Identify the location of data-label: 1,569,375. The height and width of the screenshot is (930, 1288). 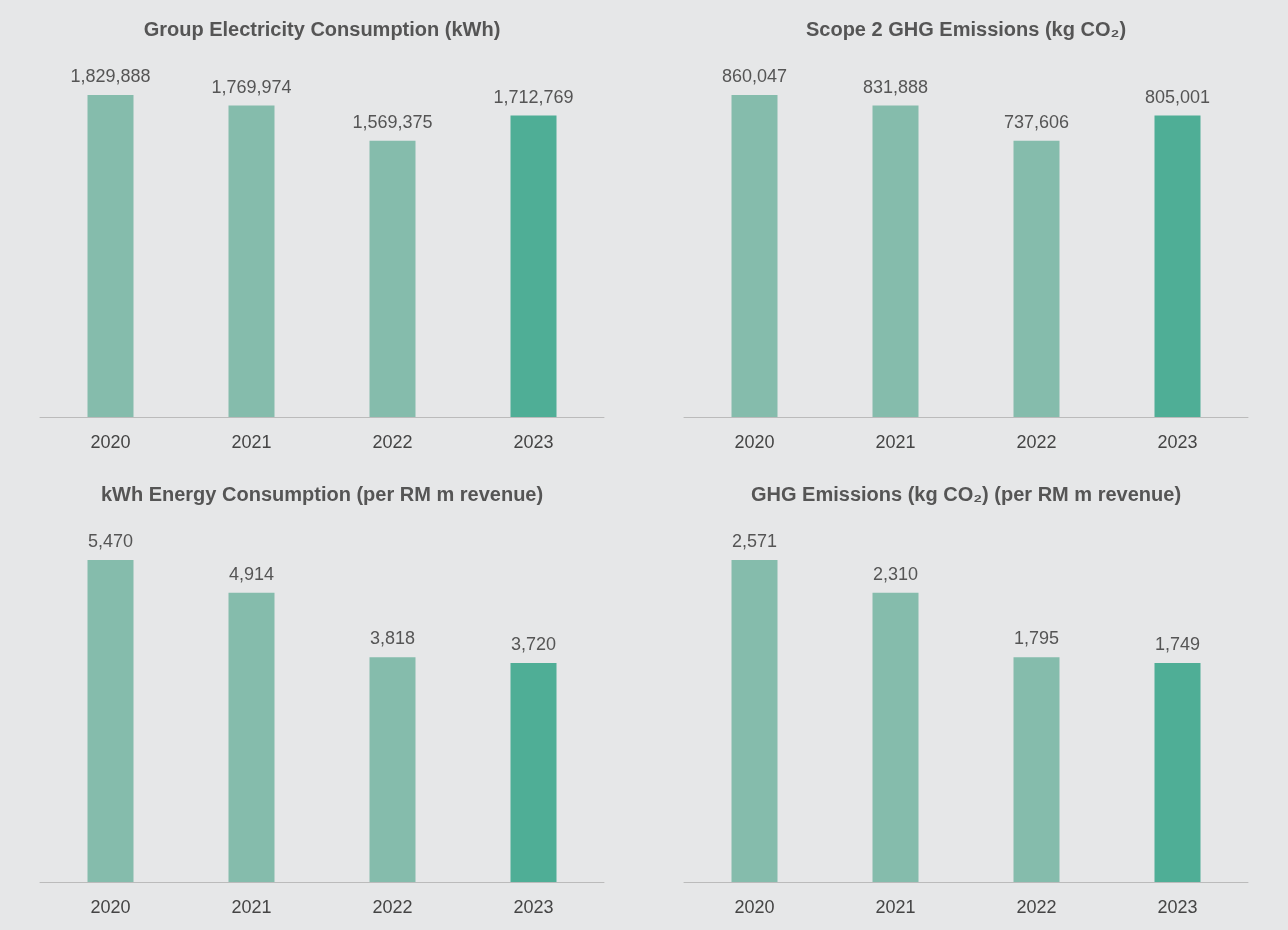
(392, 121).